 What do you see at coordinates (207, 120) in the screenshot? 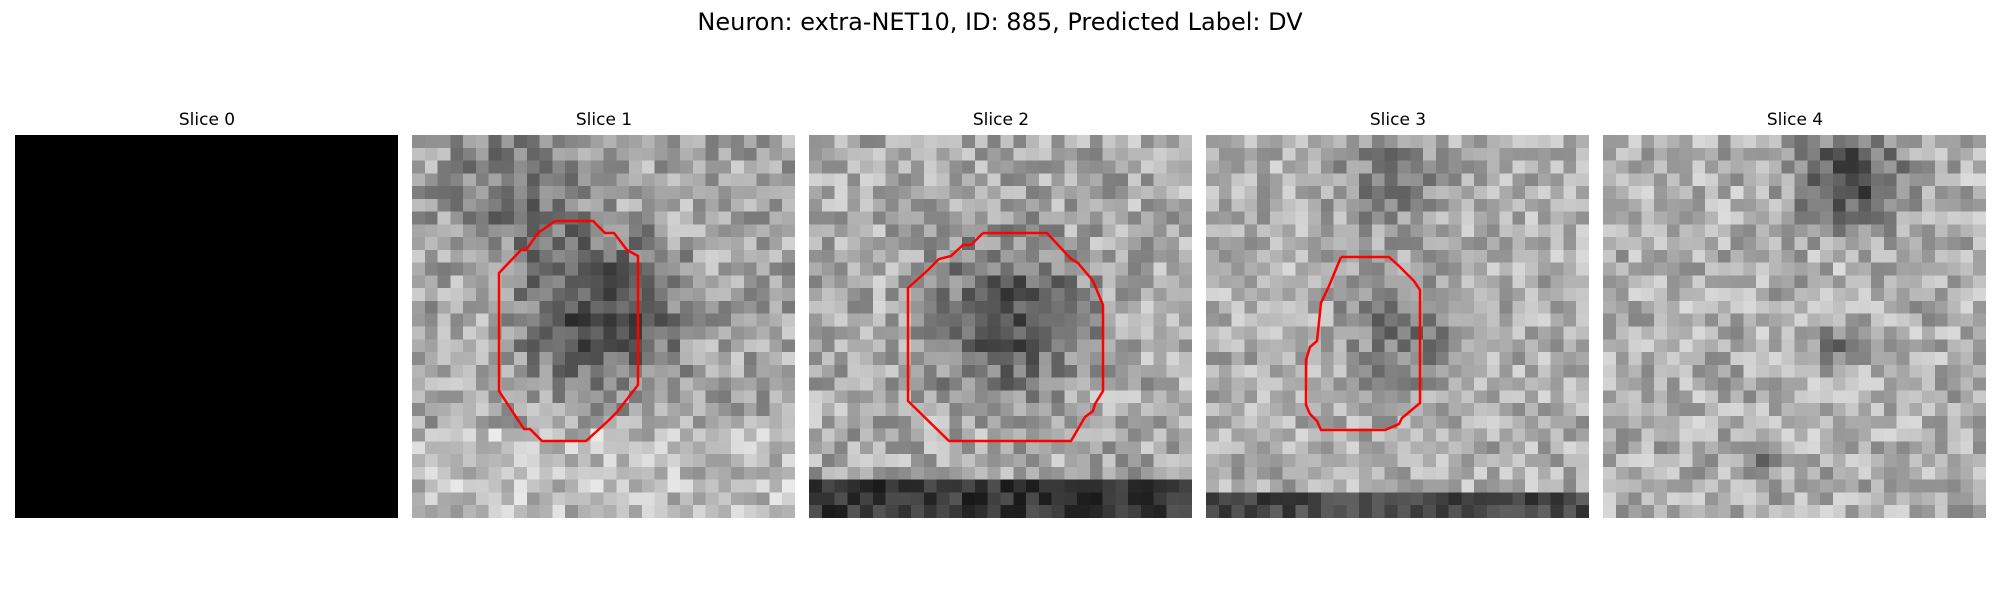
I see `slice-title-0: Slice 0` at bounding box center [207, 120].